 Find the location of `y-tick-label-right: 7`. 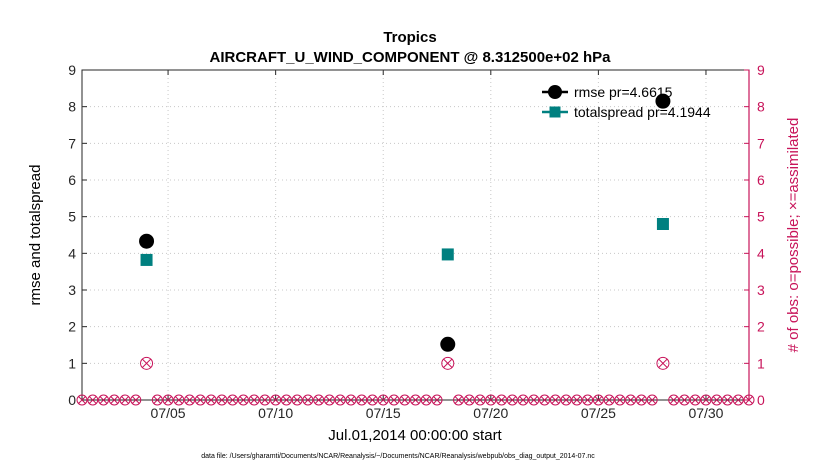

y-tick-label-right: 7 is located at coordinates (761, 143).